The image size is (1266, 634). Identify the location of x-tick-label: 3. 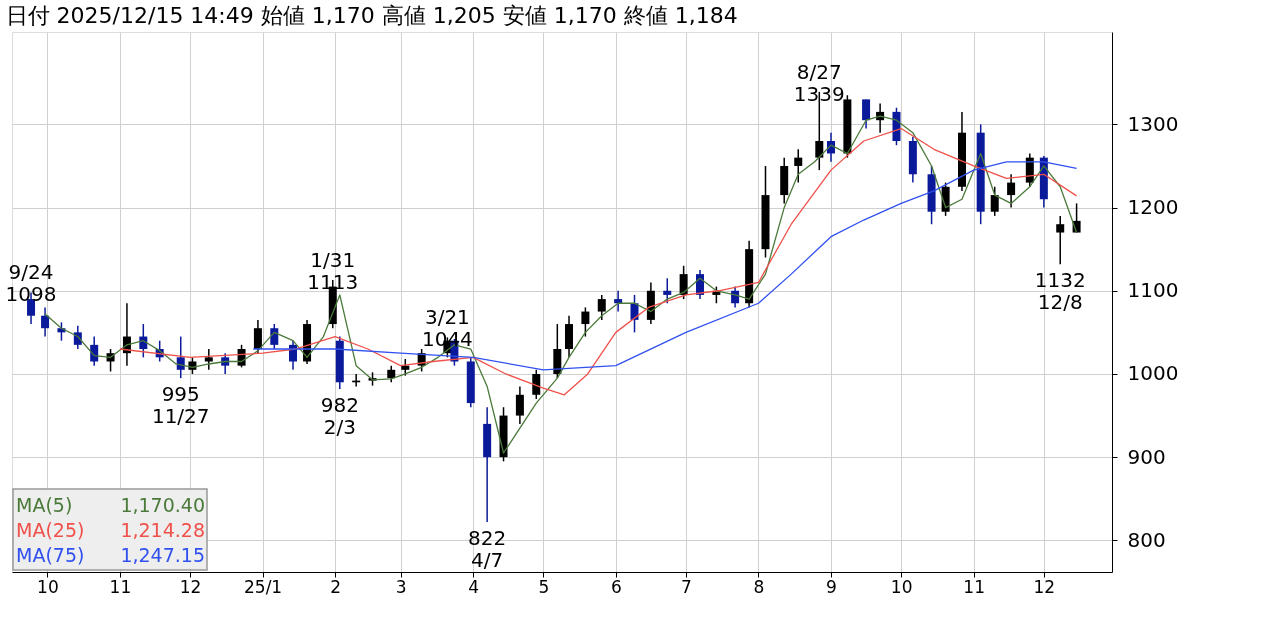
(401, 586).